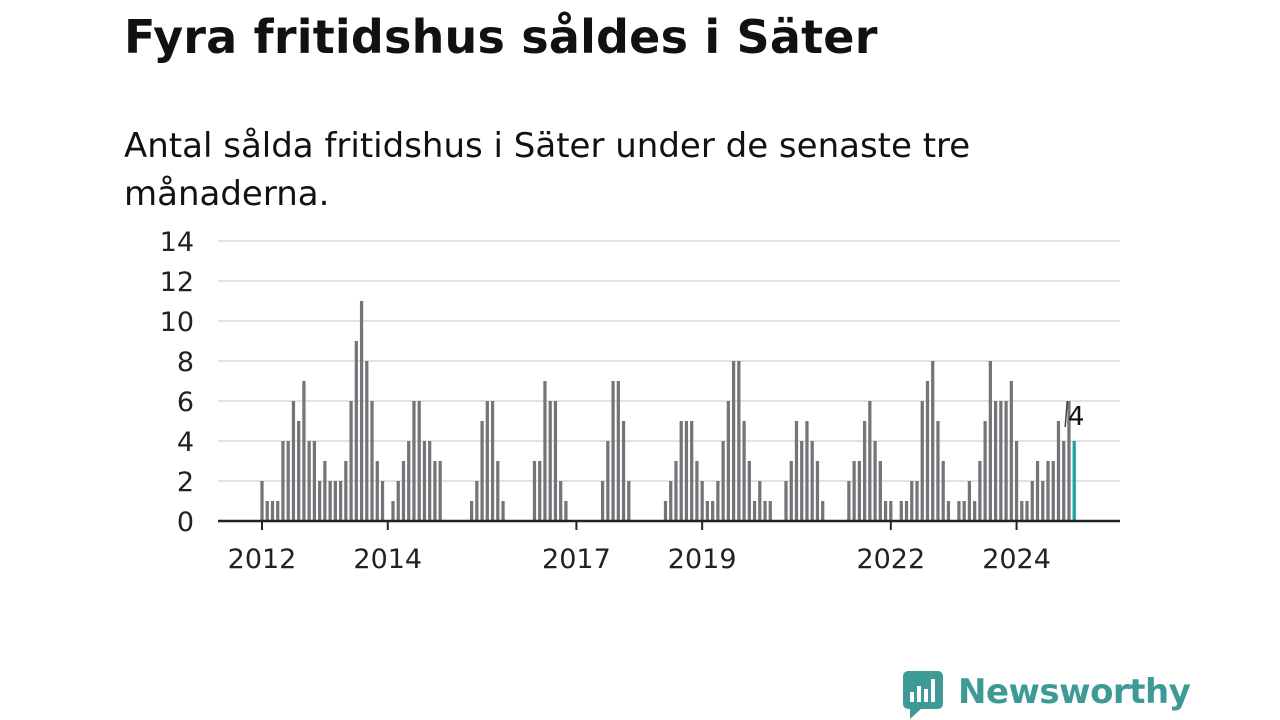 This screenshot has width=1280, height=720. What do you see at coordinates (923, 695) in the screenshot?
I see `newsworthy-logo-icon` at bounding box center [923, 695].